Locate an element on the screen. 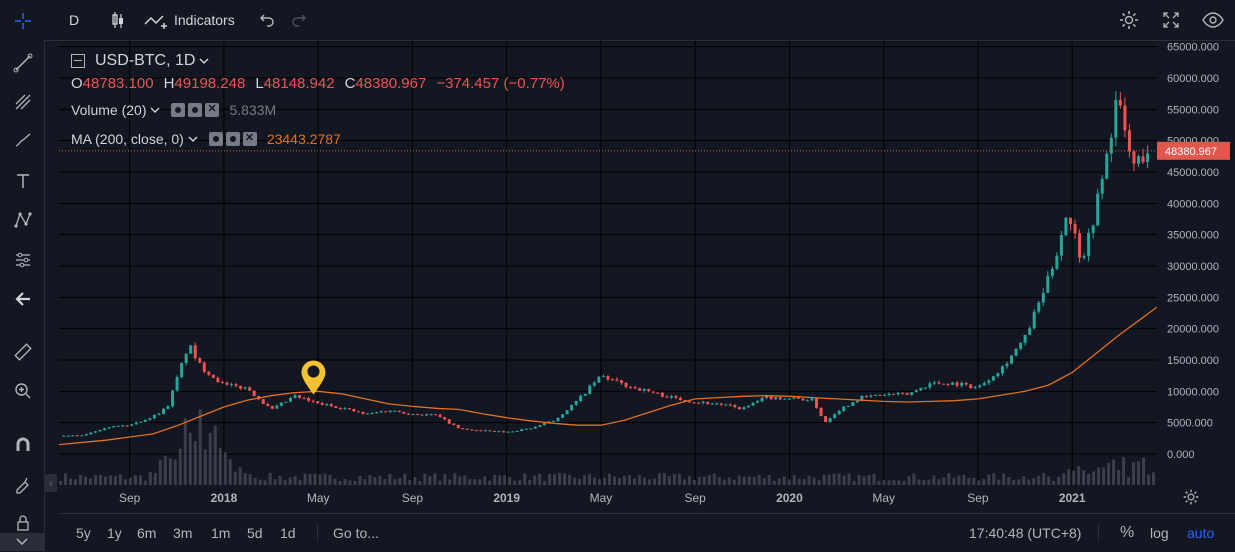 This screenshot has width=1235, height=552. price-tick-label: 0.000 is located at coordinates (1181, 455).